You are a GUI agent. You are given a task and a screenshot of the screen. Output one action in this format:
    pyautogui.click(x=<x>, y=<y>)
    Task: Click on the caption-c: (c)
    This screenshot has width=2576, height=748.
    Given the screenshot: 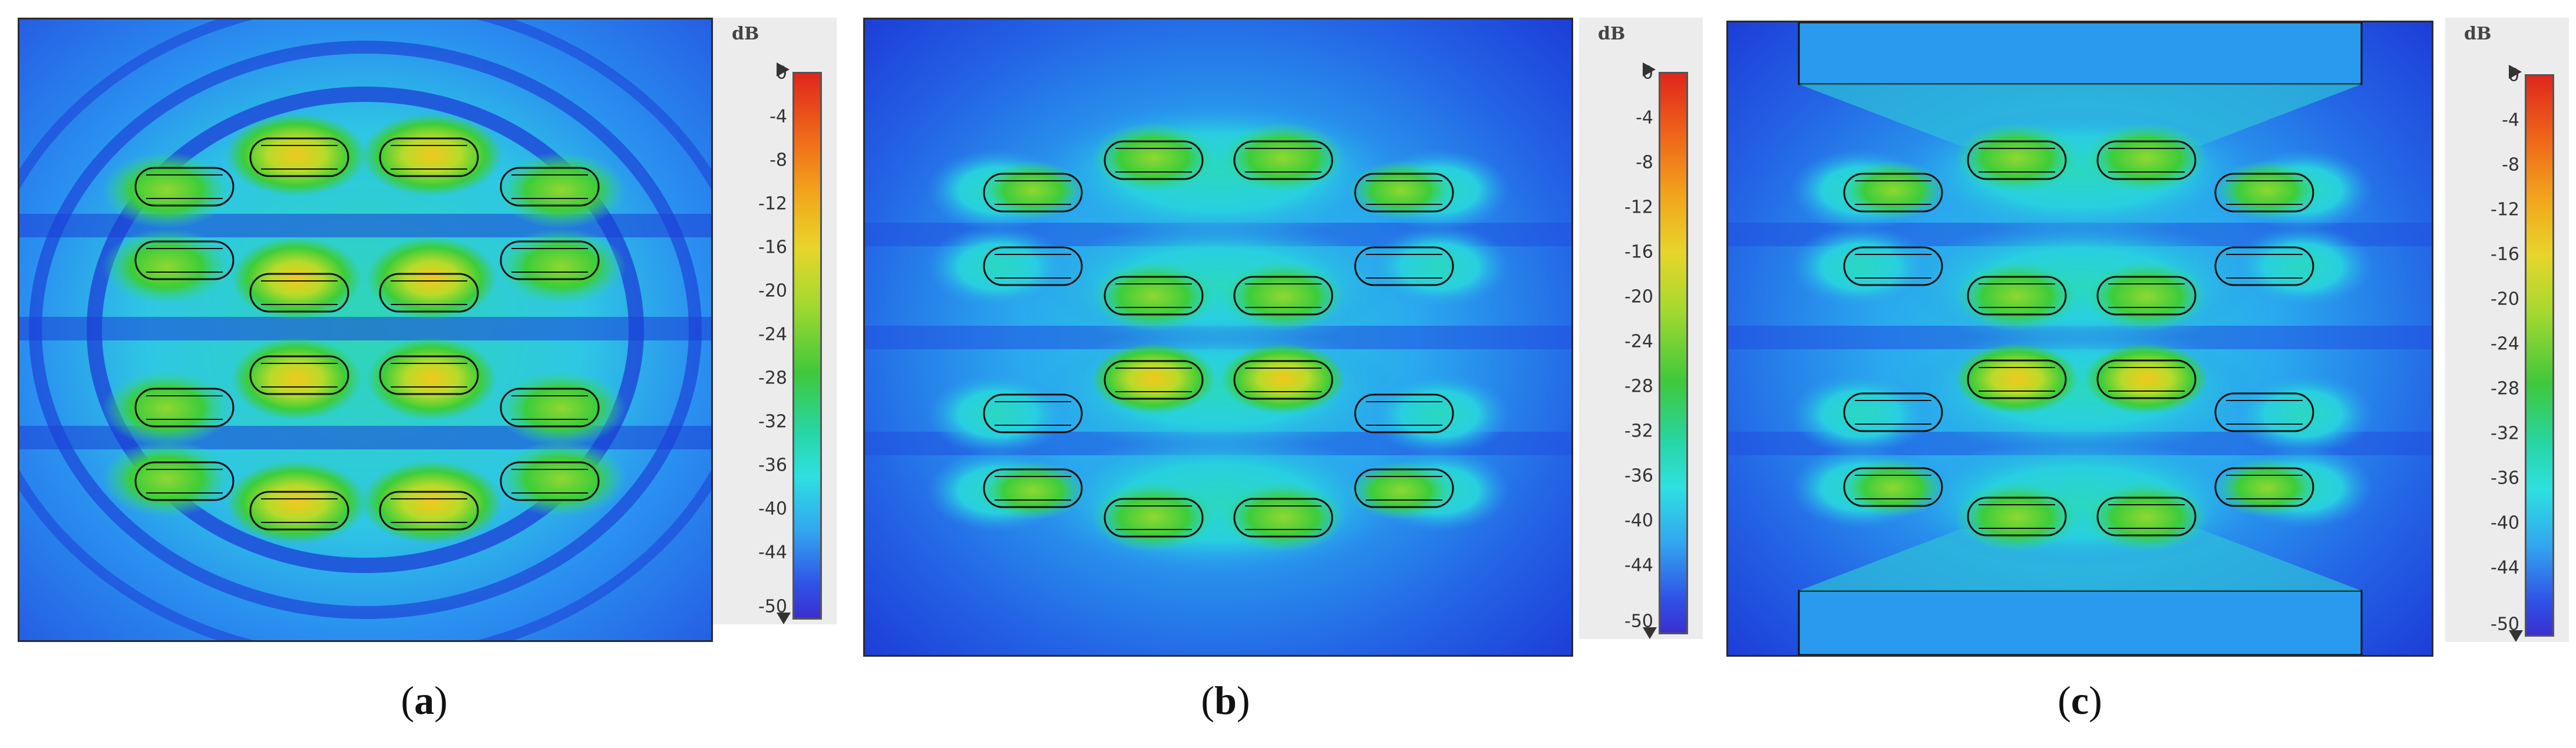 What is the action you would take?
    pyautogui.click(x=2080, y=700)
    